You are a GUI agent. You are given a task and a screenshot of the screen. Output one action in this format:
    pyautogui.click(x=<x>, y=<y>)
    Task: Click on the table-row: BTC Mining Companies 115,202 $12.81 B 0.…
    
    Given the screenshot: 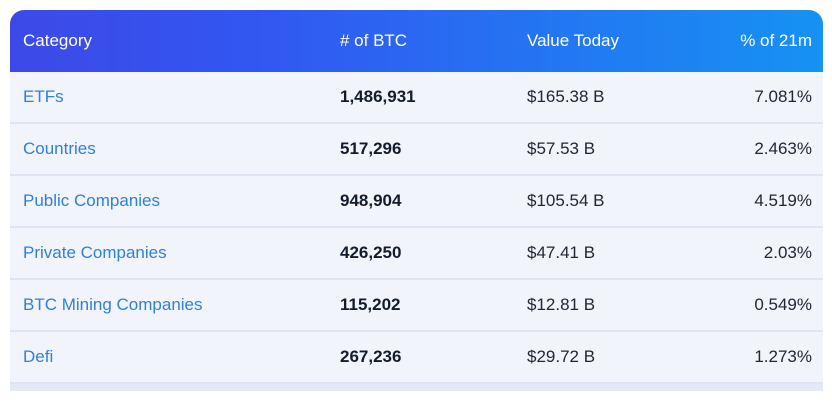 What is the action you would take?
    pyautogui.click(x=416, y=306)
    